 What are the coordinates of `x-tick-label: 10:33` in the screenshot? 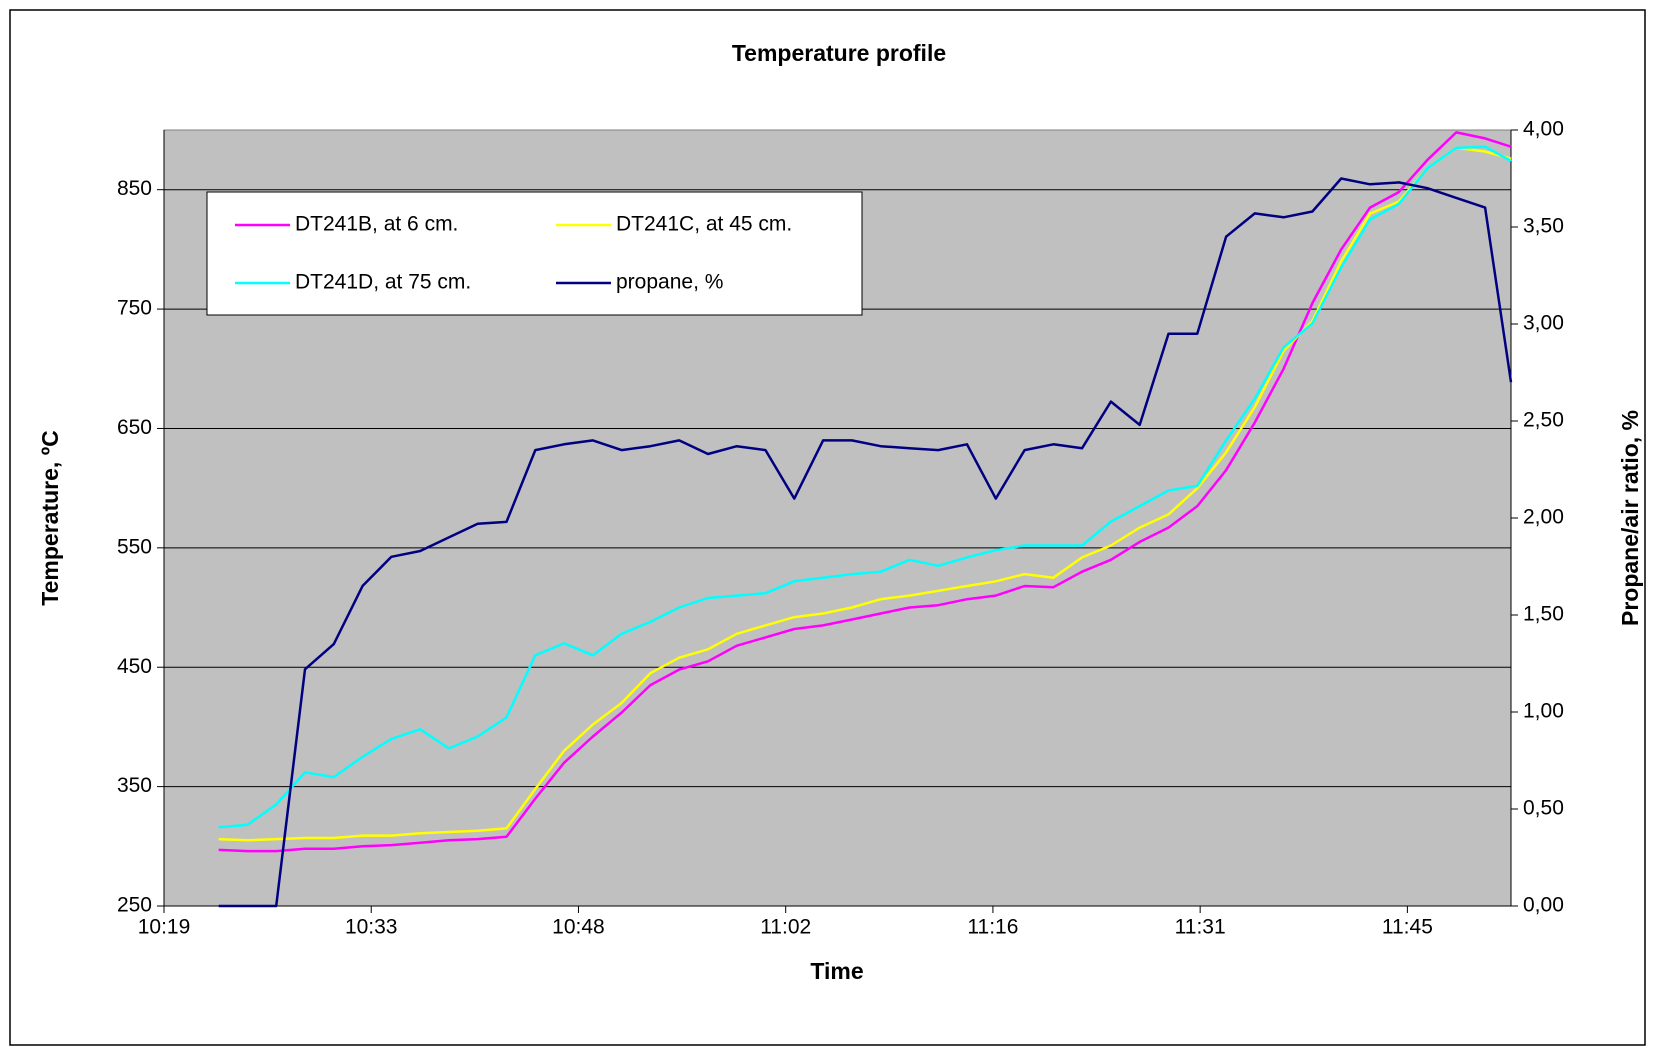 It's located at (371, 927).